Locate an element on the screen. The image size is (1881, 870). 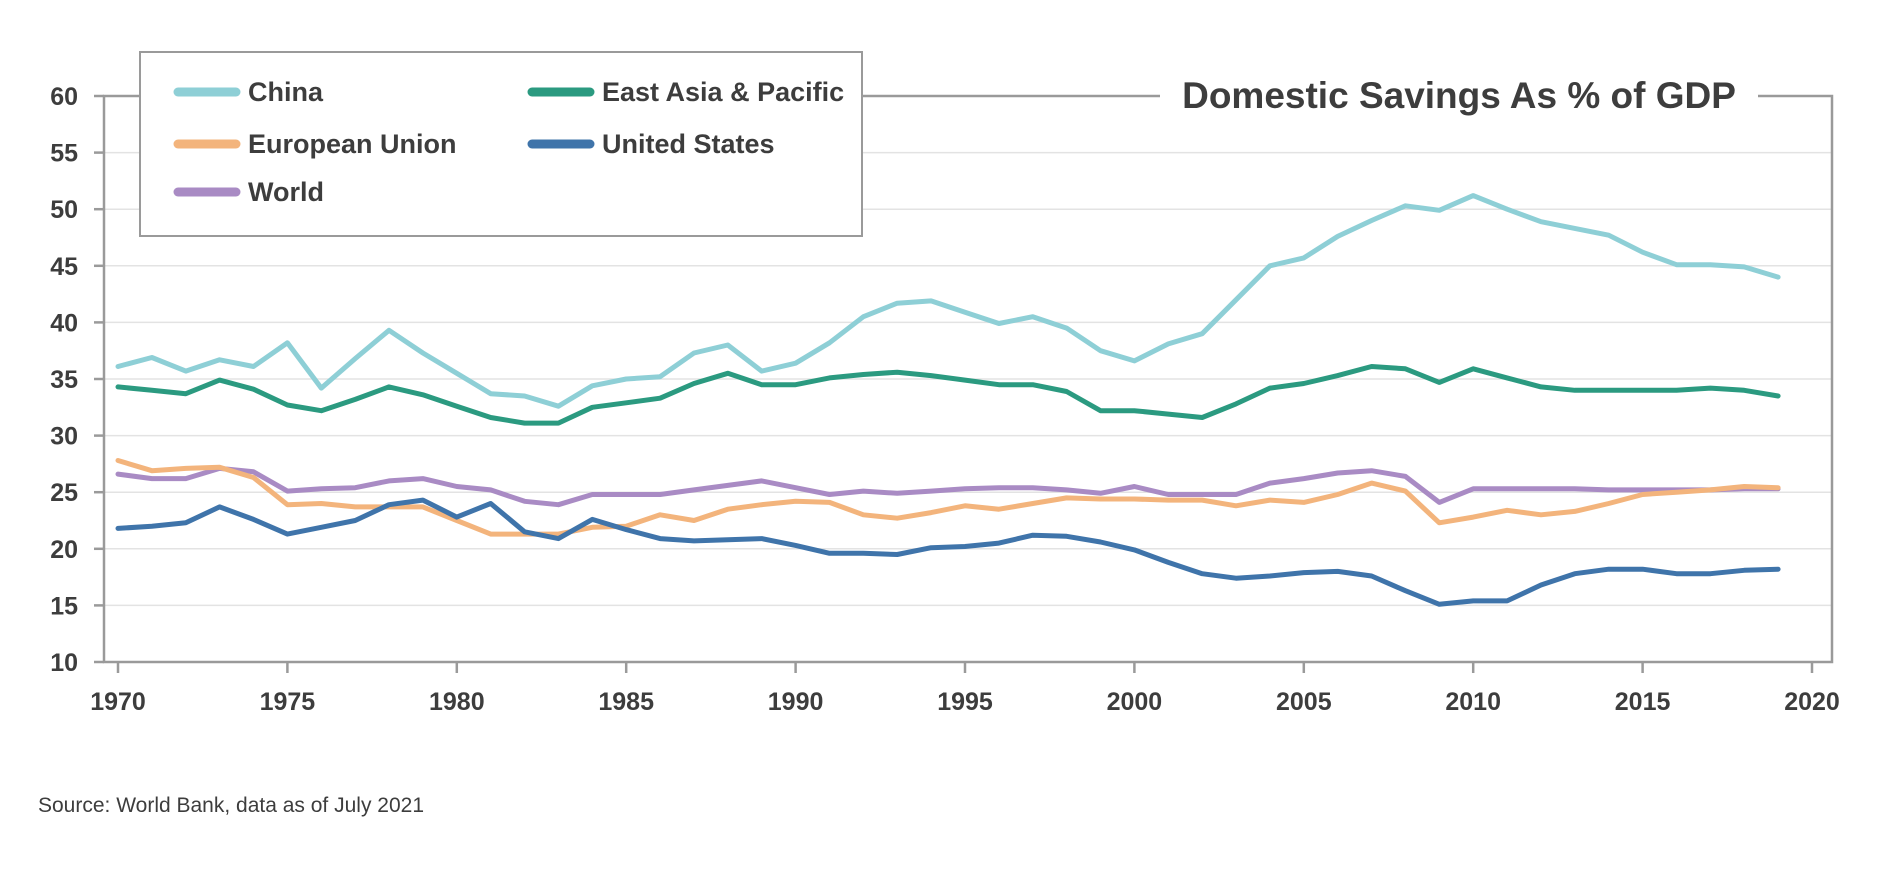
legend-item-china: China is located at coordinates (248, 92).